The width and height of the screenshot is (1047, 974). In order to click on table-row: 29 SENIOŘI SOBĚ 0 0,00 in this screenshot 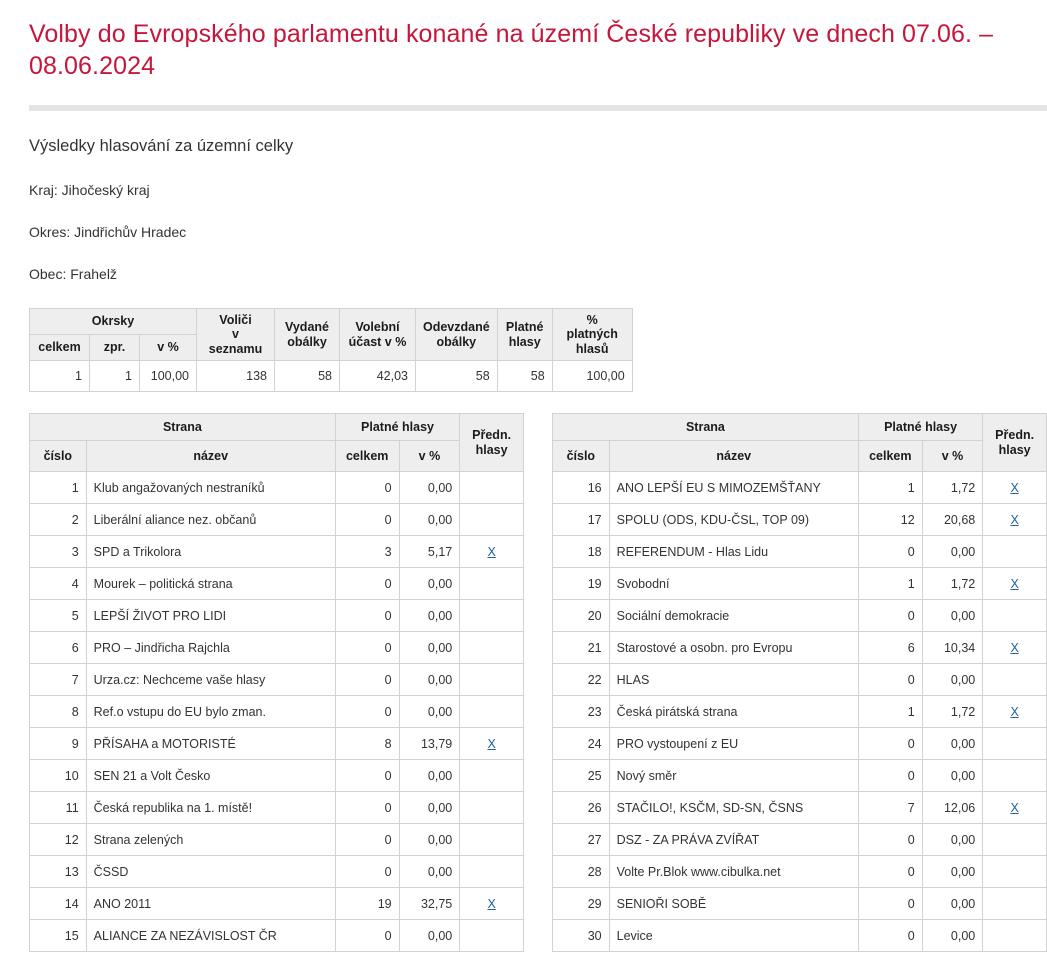, I will do `click(799, 903)`.